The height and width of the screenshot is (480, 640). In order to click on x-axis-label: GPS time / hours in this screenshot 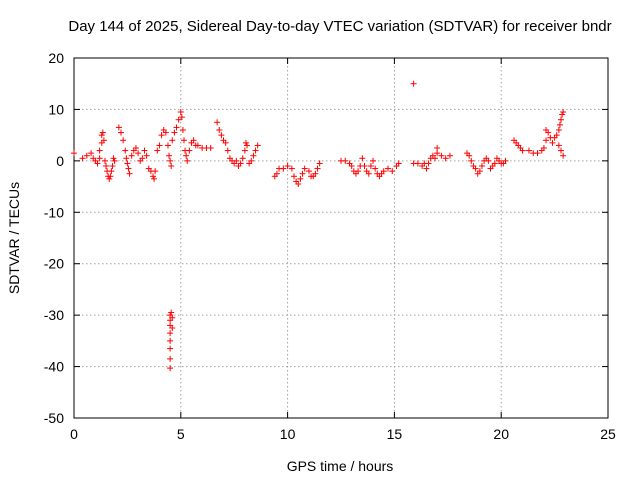, I will do `click(340, 466)`.